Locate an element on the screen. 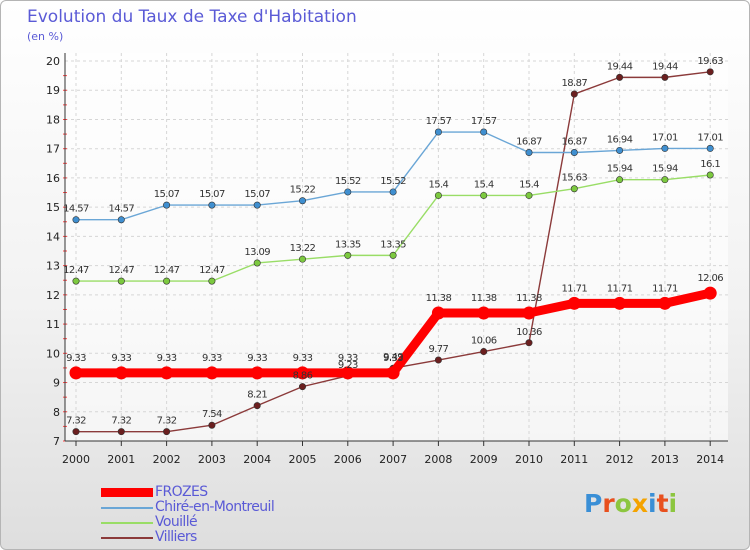 This screenshot has height=550, width=750. y-tick-label: 20 is located at coordinates (53, 61).